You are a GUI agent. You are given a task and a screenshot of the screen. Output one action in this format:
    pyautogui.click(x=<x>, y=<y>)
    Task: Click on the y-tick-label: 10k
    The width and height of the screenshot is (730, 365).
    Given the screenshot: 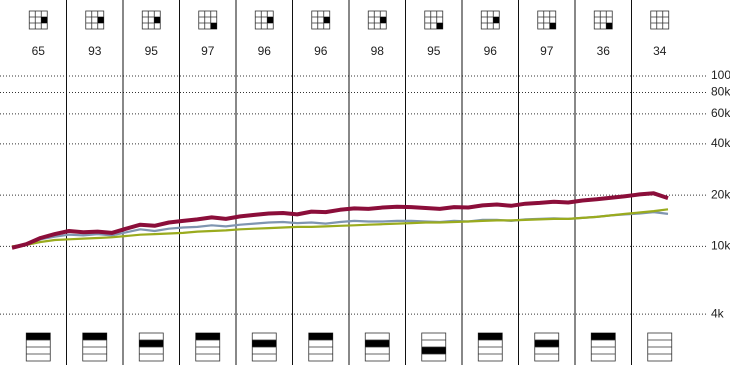 What is the action you would take?
    pyautogui.click(x=720, y=246)
    